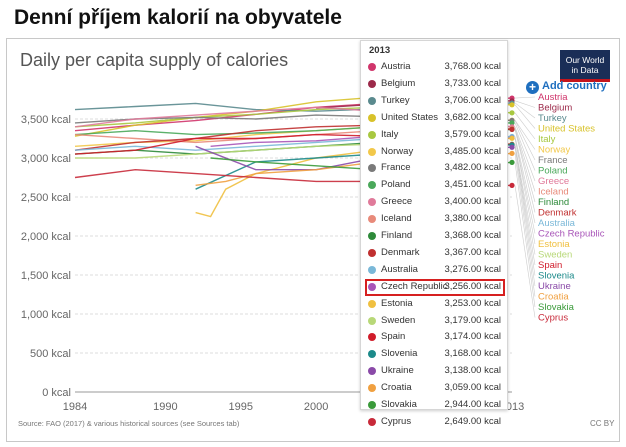 This screenshot has height=447, width=626. What do you see at coordinates (472, 421) in the screenshot?
I see `tooltip-value: 2,649.00 kcal` at bounding box center [472, 421].